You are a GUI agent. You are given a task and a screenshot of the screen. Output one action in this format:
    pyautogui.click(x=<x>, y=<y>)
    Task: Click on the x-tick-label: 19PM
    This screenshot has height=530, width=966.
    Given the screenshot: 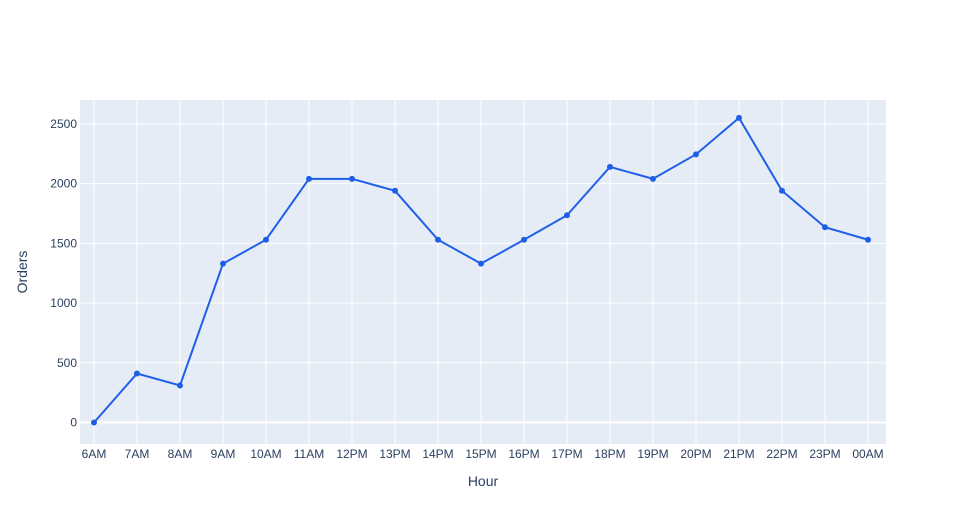 What is the action you would take?
    pyautogui.click(x=652, y=454)
    